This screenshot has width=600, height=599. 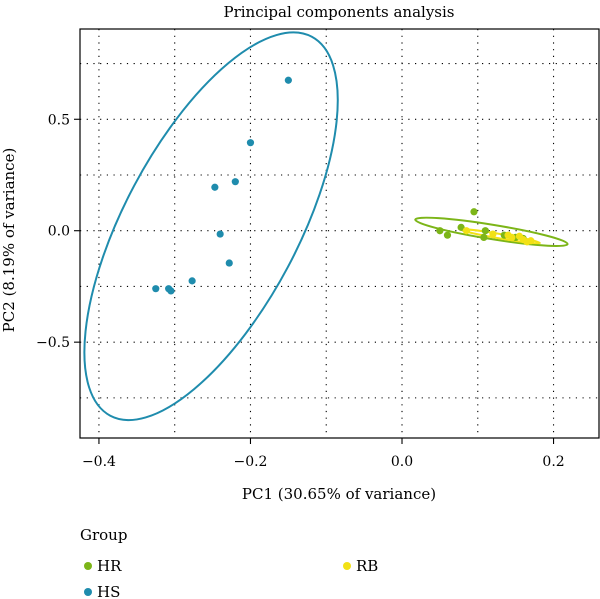 What do you see at coordinates (229, 562) in the screenshot?
I see `legend: Group HR HS RB` at bounding box center [229, 562].